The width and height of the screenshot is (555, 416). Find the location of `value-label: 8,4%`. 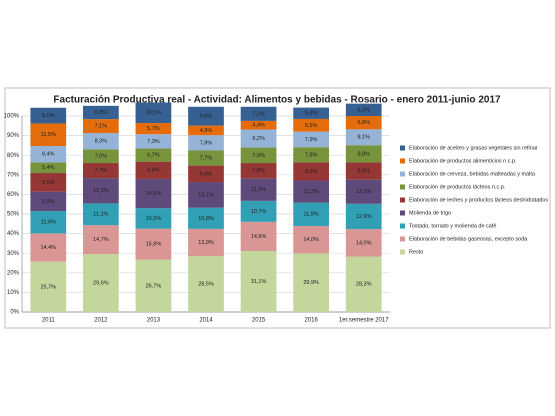

value-label: 8,4% is located at coordinates (48, 155).